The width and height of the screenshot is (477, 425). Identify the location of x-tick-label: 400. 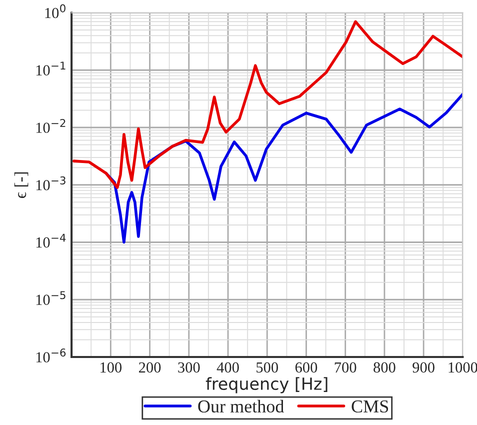
(227, 367).